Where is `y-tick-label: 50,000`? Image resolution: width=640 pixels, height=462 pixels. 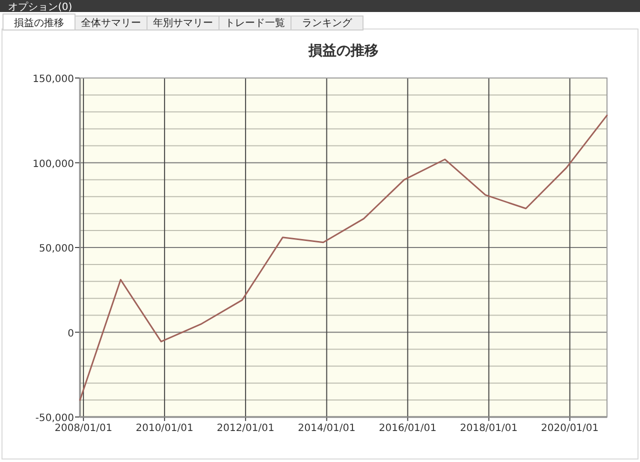
y-tick-label: 50,000 is located at coordinates (56, 249).